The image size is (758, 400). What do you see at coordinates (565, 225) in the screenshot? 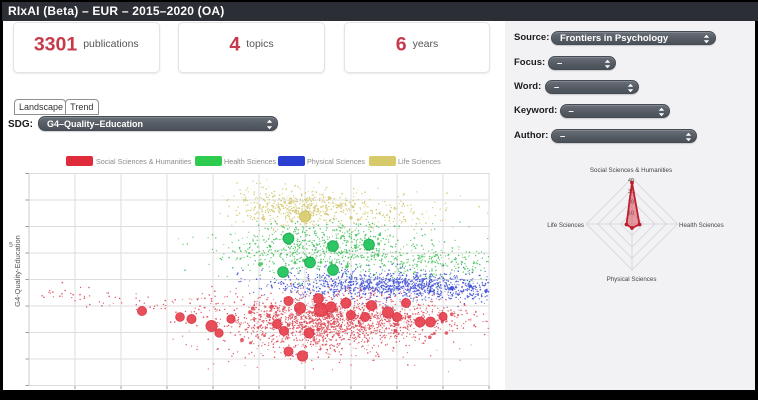
I see `svg-text: Life Sciences` at bounding box center [565, 225].